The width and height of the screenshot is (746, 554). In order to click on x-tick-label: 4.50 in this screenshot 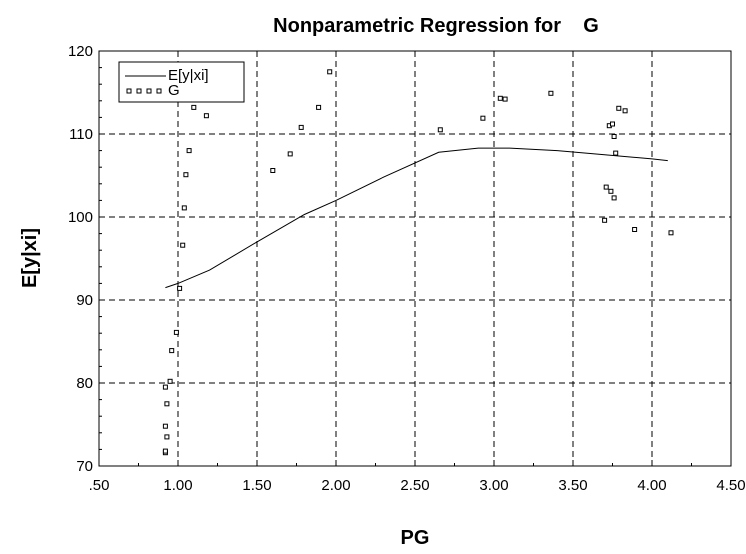, I will do `click(730, 485)`.